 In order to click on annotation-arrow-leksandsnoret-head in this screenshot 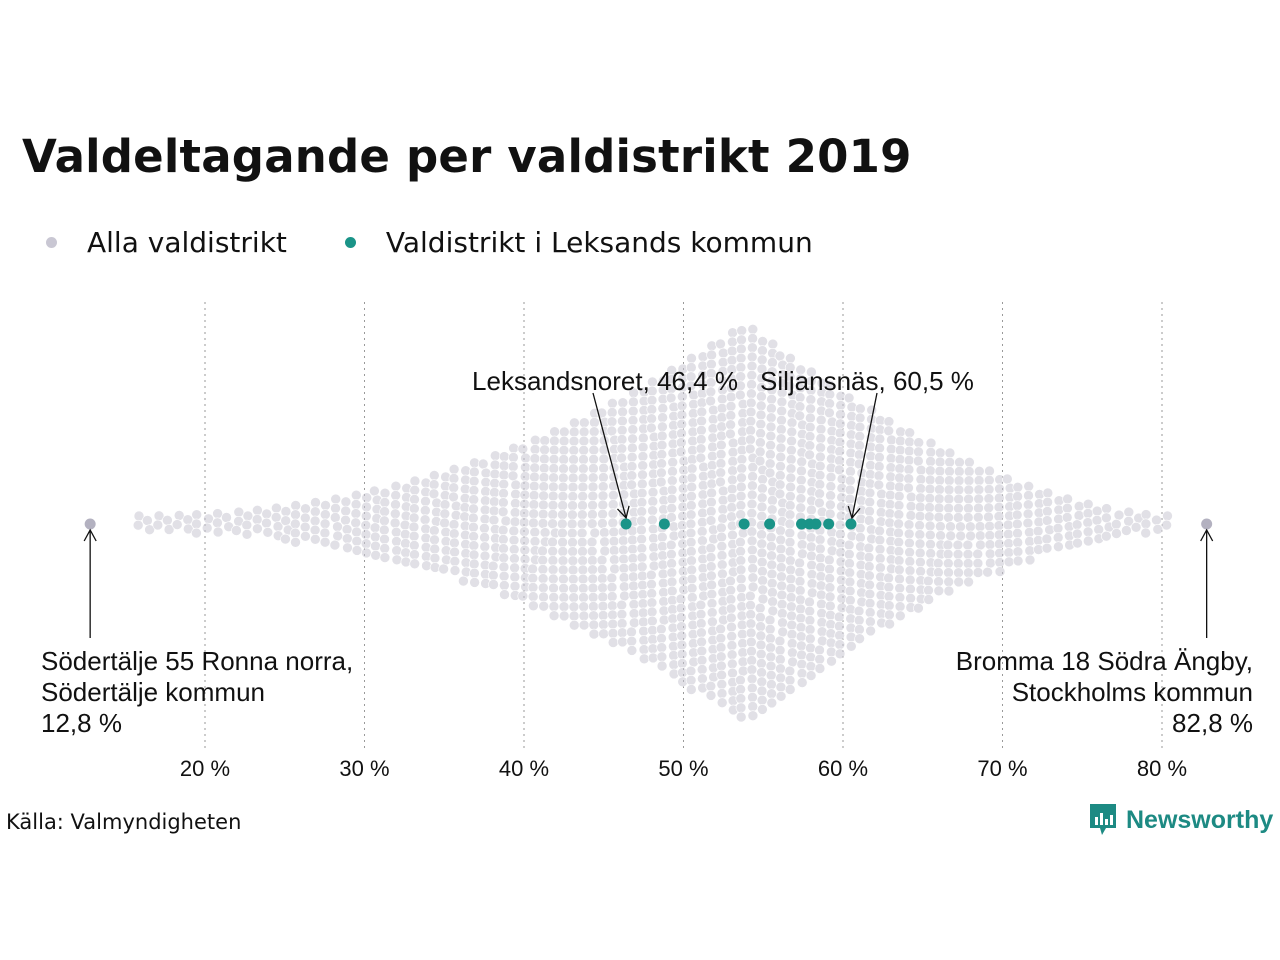, I will do `click(623, 512)`.